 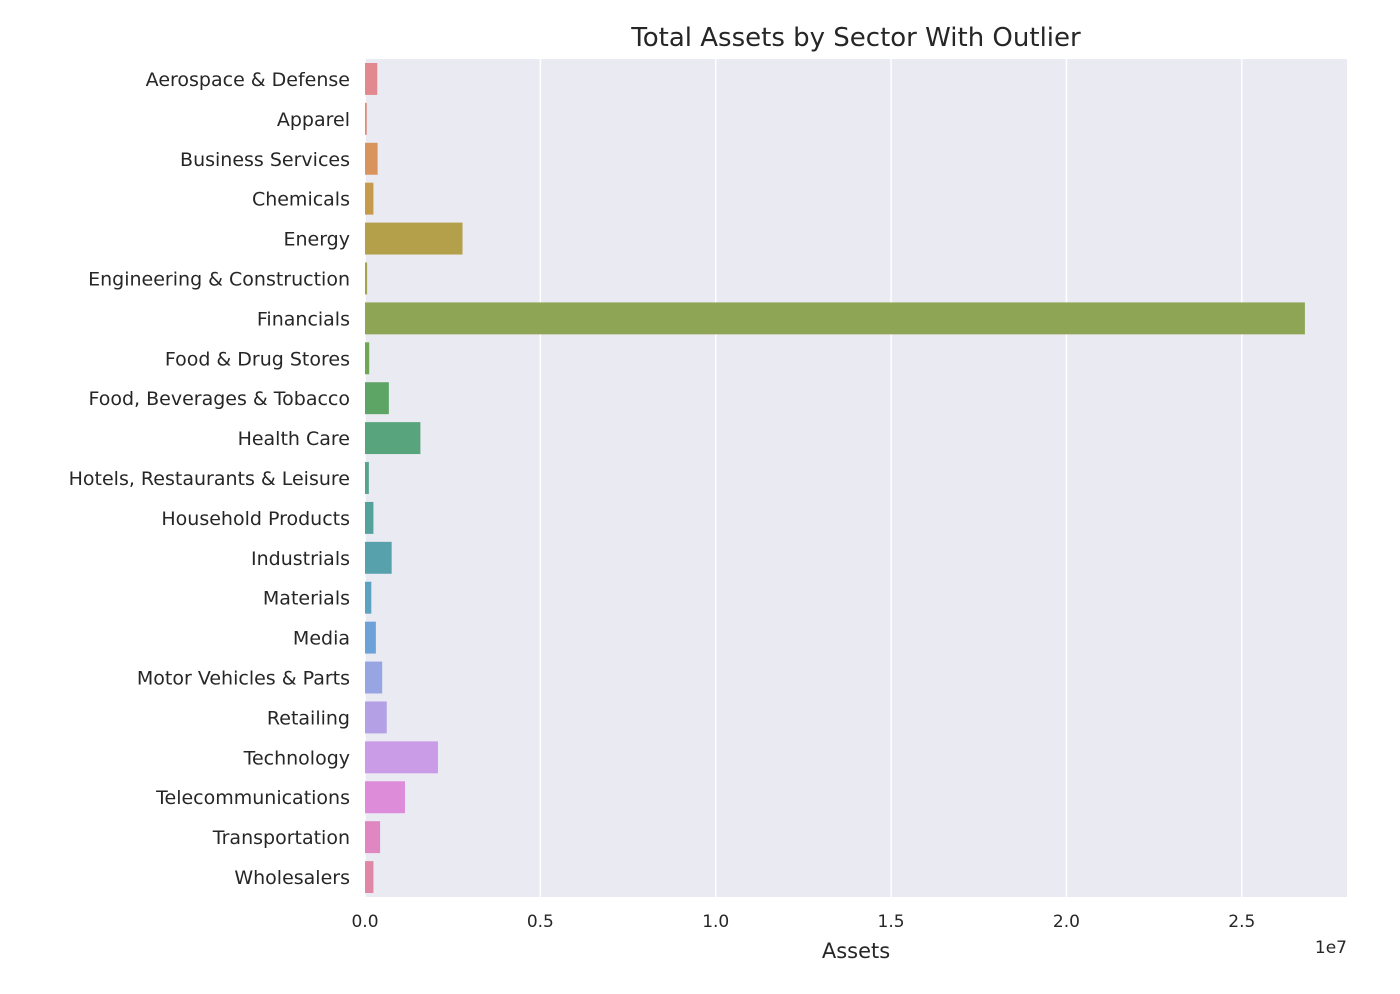 I want to click on x-tick-label: 2.5, so click(x=1241, y=922).